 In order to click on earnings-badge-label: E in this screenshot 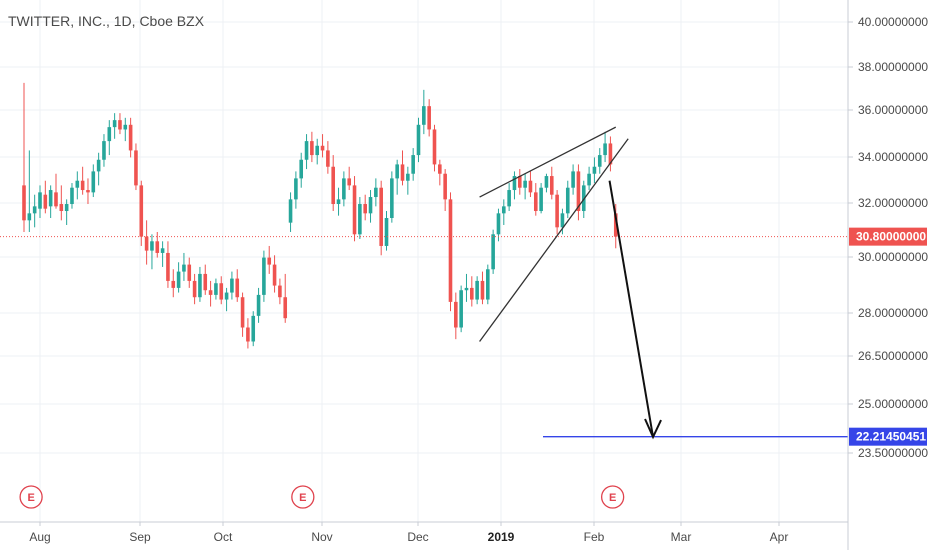, I will do `click(302, 498)`.